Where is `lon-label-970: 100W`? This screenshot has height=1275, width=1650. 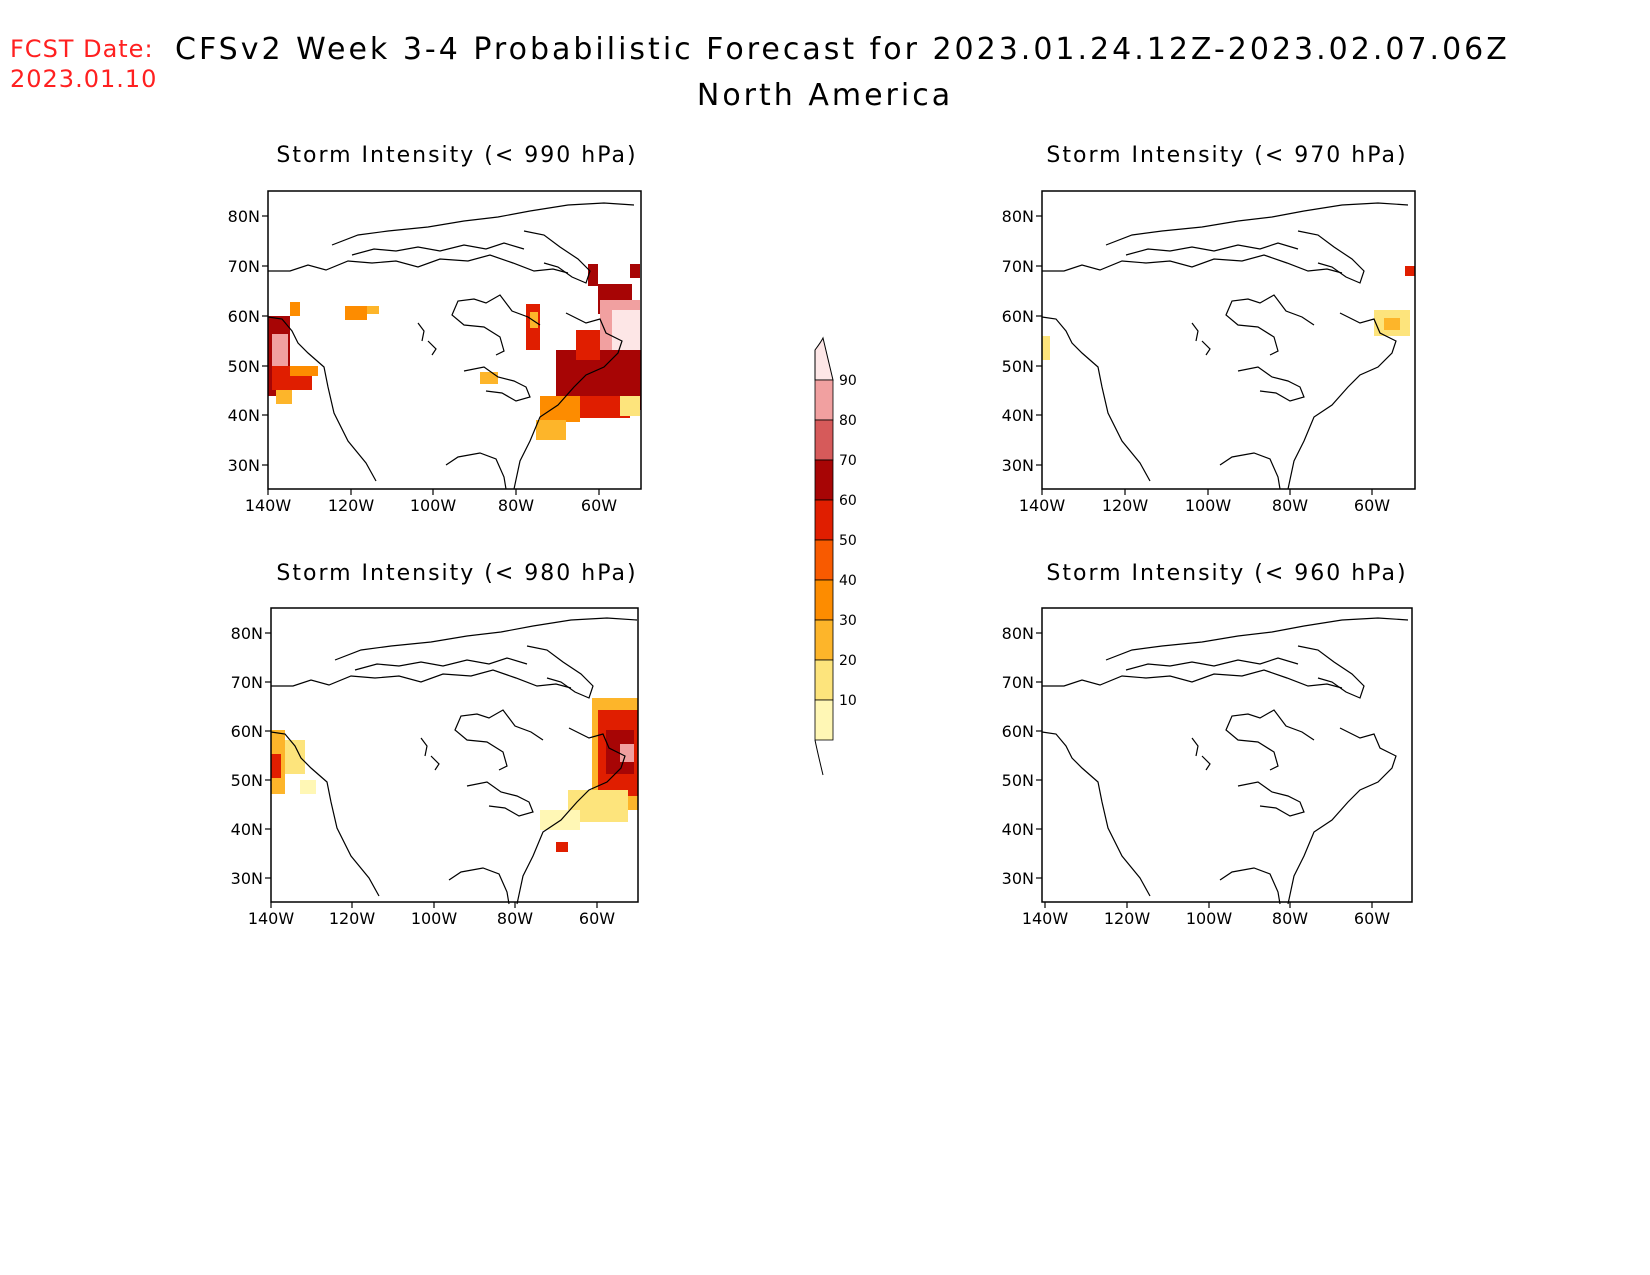
lon-label-970: 100W is located at coordinates (1208, 505).